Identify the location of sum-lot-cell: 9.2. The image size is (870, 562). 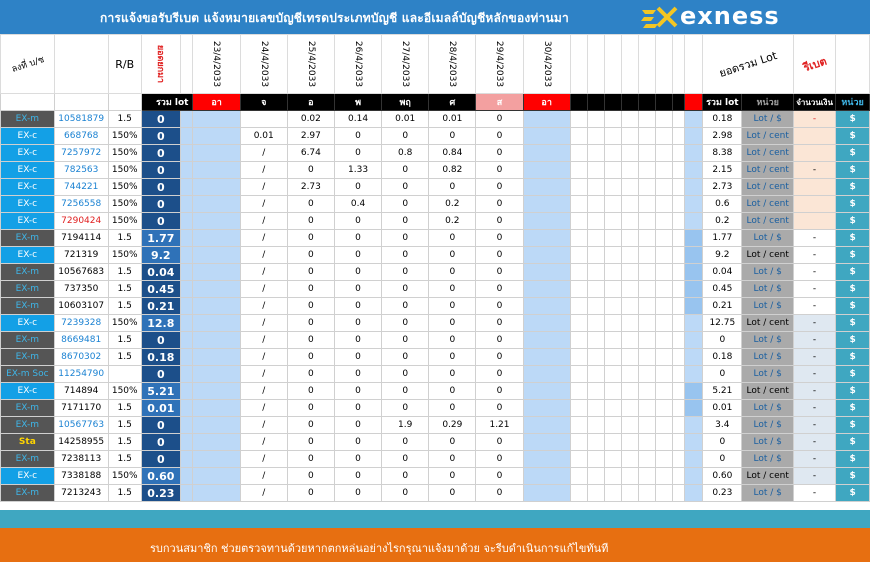
(722, 255).